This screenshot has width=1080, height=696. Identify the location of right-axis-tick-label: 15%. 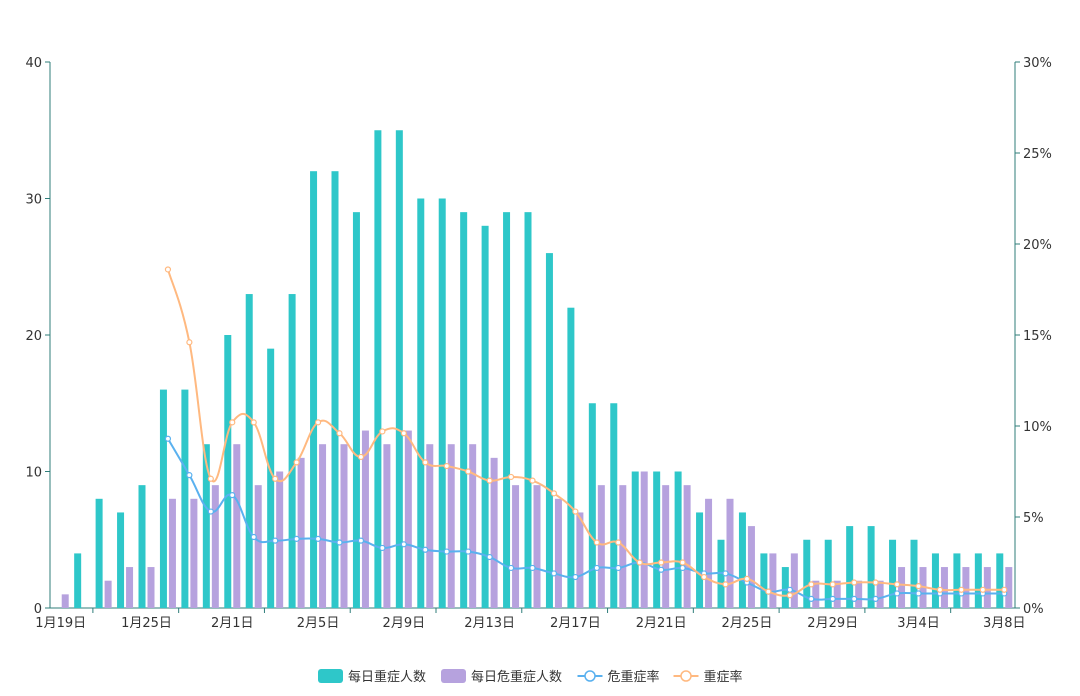
(1037, 336).